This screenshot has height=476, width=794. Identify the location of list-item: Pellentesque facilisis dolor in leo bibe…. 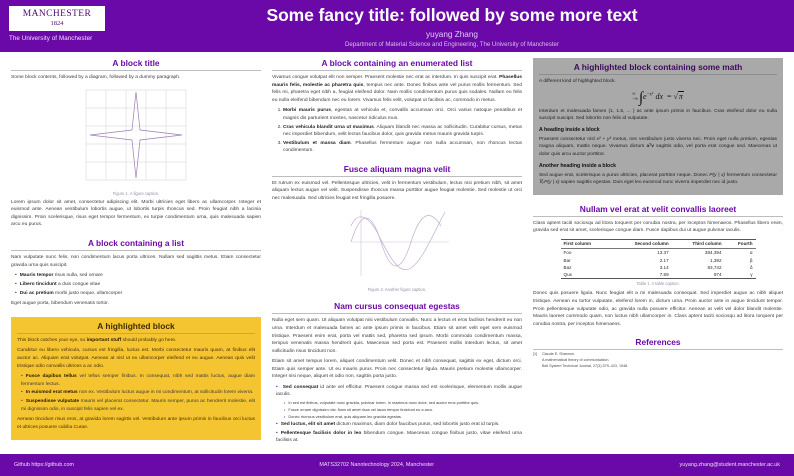
(399, 437).